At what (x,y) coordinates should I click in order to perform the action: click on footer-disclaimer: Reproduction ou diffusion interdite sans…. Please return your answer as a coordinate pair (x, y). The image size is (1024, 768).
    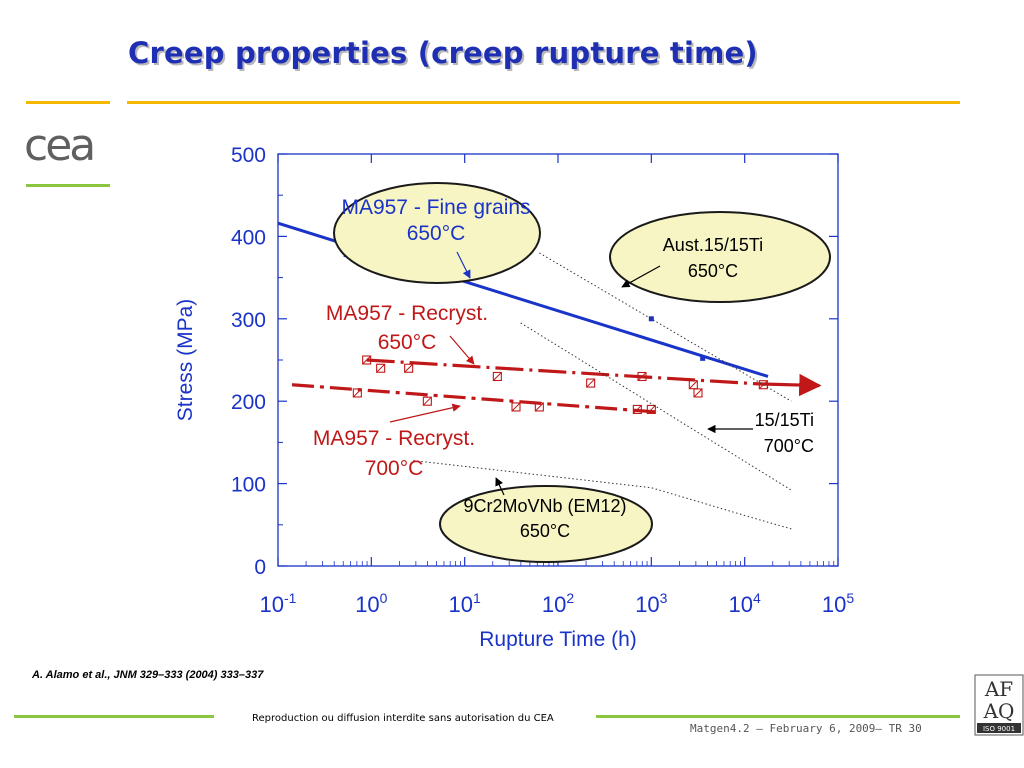
    Looking at the image, I should click on (403, 718).